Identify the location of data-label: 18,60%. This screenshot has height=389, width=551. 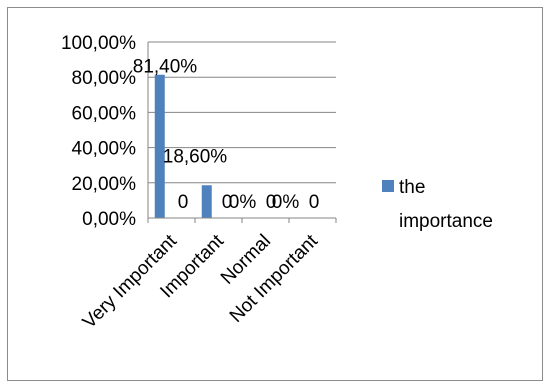
(195, 156).